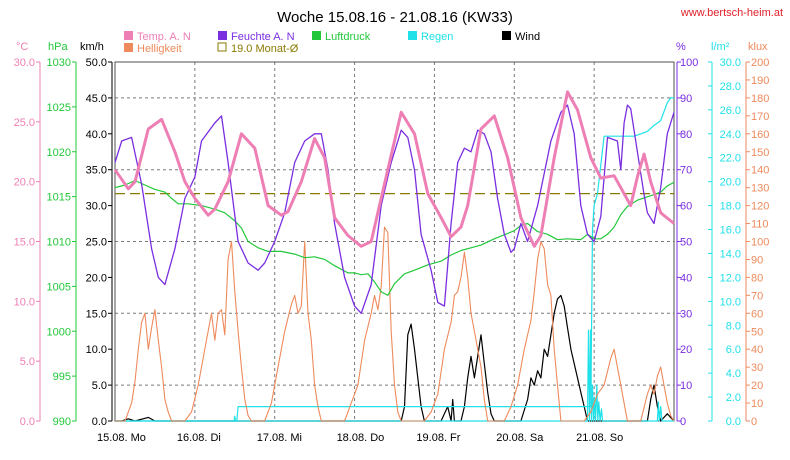 Image resolution: width=790 pixels, height=460 pixels. What do you see at coordinates (59, 287) in the screenshot?
I see `tick-label: 1005` at bounding box center [59, 287].